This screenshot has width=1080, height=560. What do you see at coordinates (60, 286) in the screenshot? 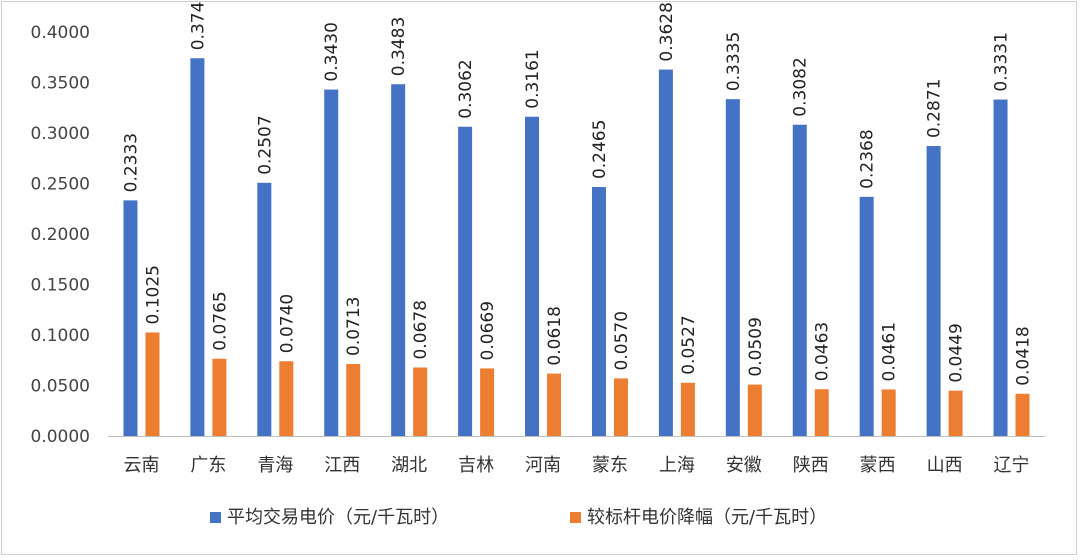
I see `y-tick-label: 0.1500` at bounding box center [60, 286].